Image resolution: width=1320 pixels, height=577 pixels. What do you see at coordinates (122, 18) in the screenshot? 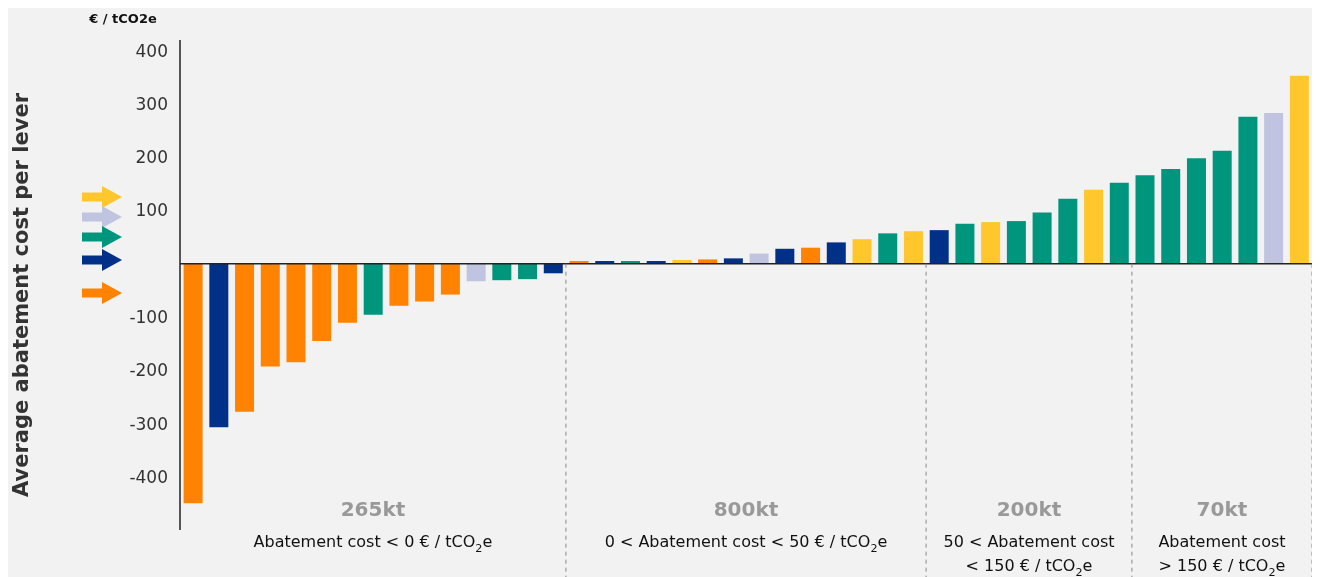
I see `chart-title: € / tCO2e` at bounding box center [122, 18].